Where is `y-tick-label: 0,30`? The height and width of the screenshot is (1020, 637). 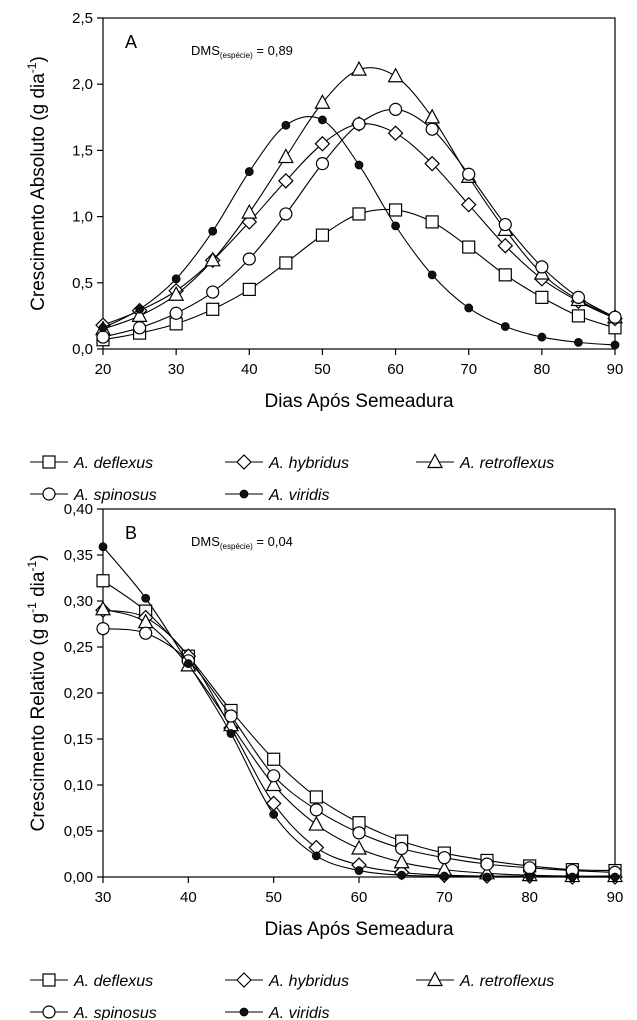
y-tick-label: 0,30 is located at coordinates (78, 601).